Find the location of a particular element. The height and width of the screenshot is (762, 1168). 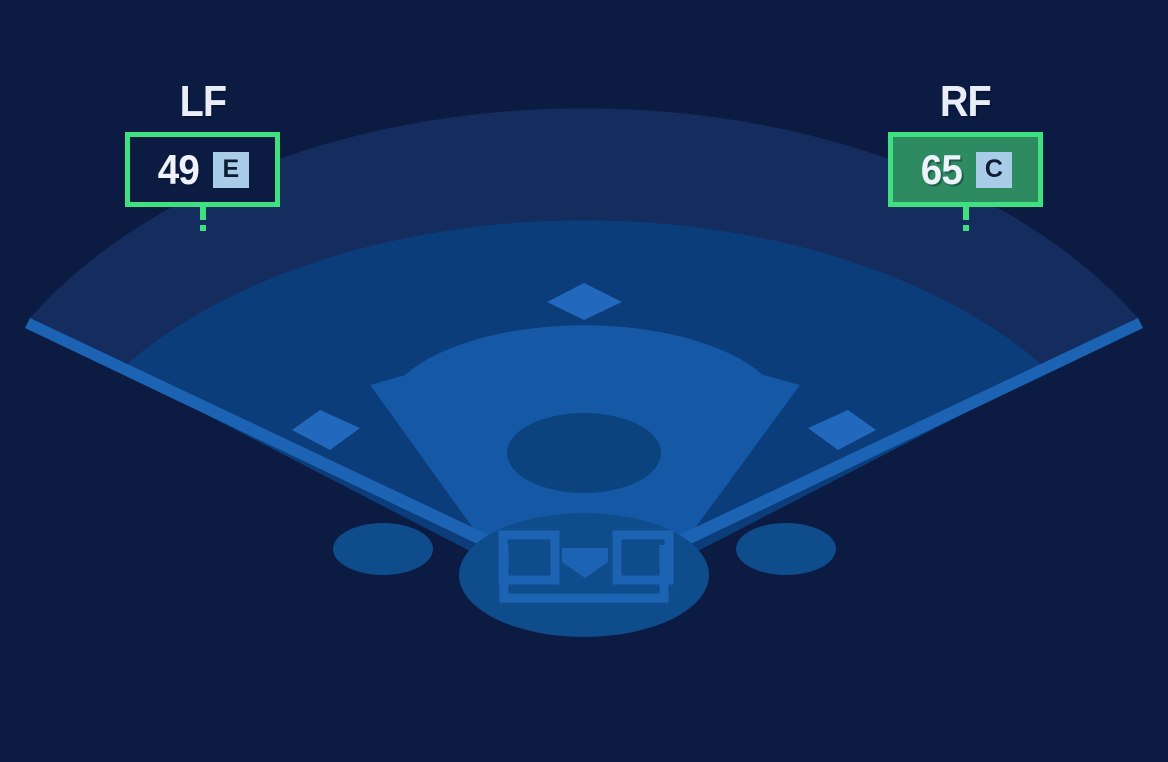

batters-box-left is located at coordinates (529, 557).